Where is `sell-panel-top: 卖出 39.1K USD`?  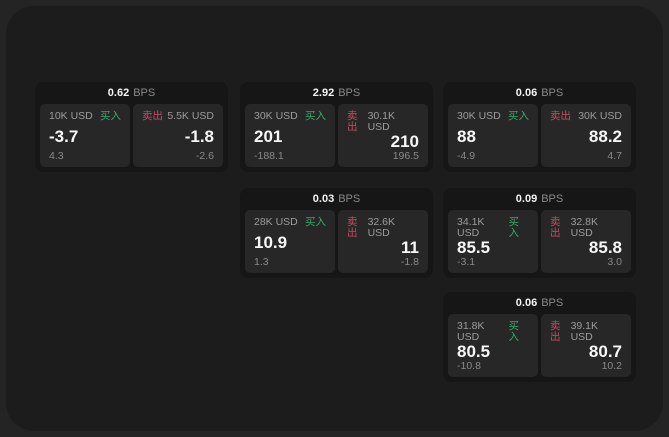
sell-panel-top: 卖出 39.1K USD is located at coordinates (586, 331).